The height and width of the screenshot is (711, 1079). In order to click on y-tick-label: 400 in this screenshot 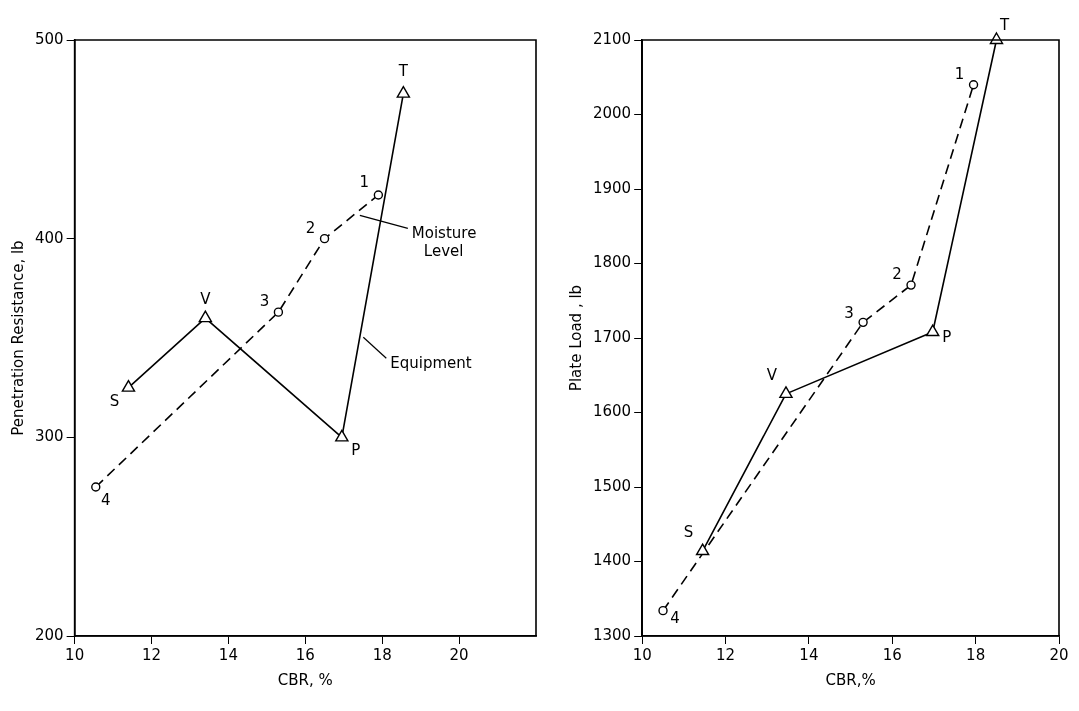, I will do `click(49, 237)`.